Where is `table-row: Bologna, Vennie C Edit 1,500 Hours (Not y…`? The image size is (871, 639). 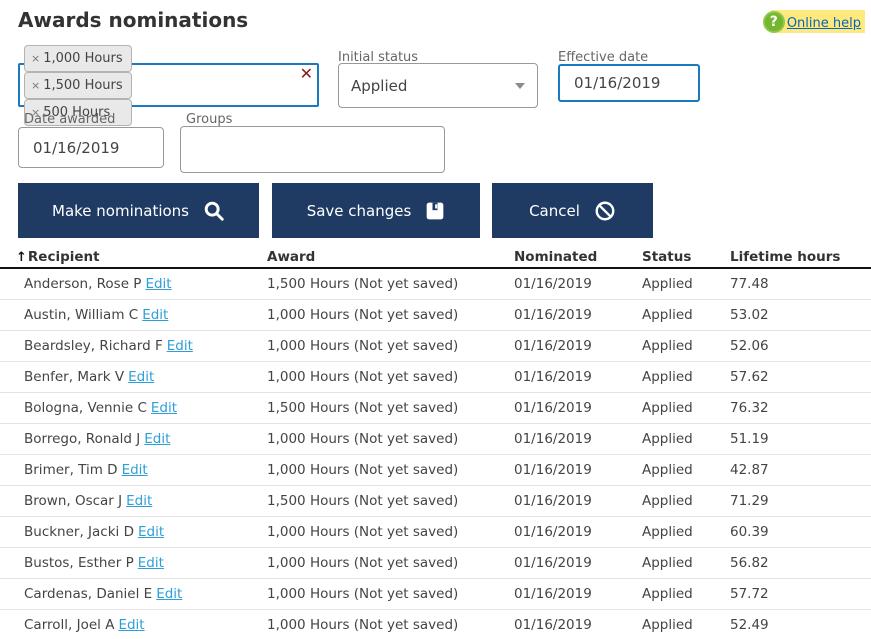 table-row: Bologna, Vennie C Edit 1,500 Hours (Not y… is located at coordinates (435, 408).